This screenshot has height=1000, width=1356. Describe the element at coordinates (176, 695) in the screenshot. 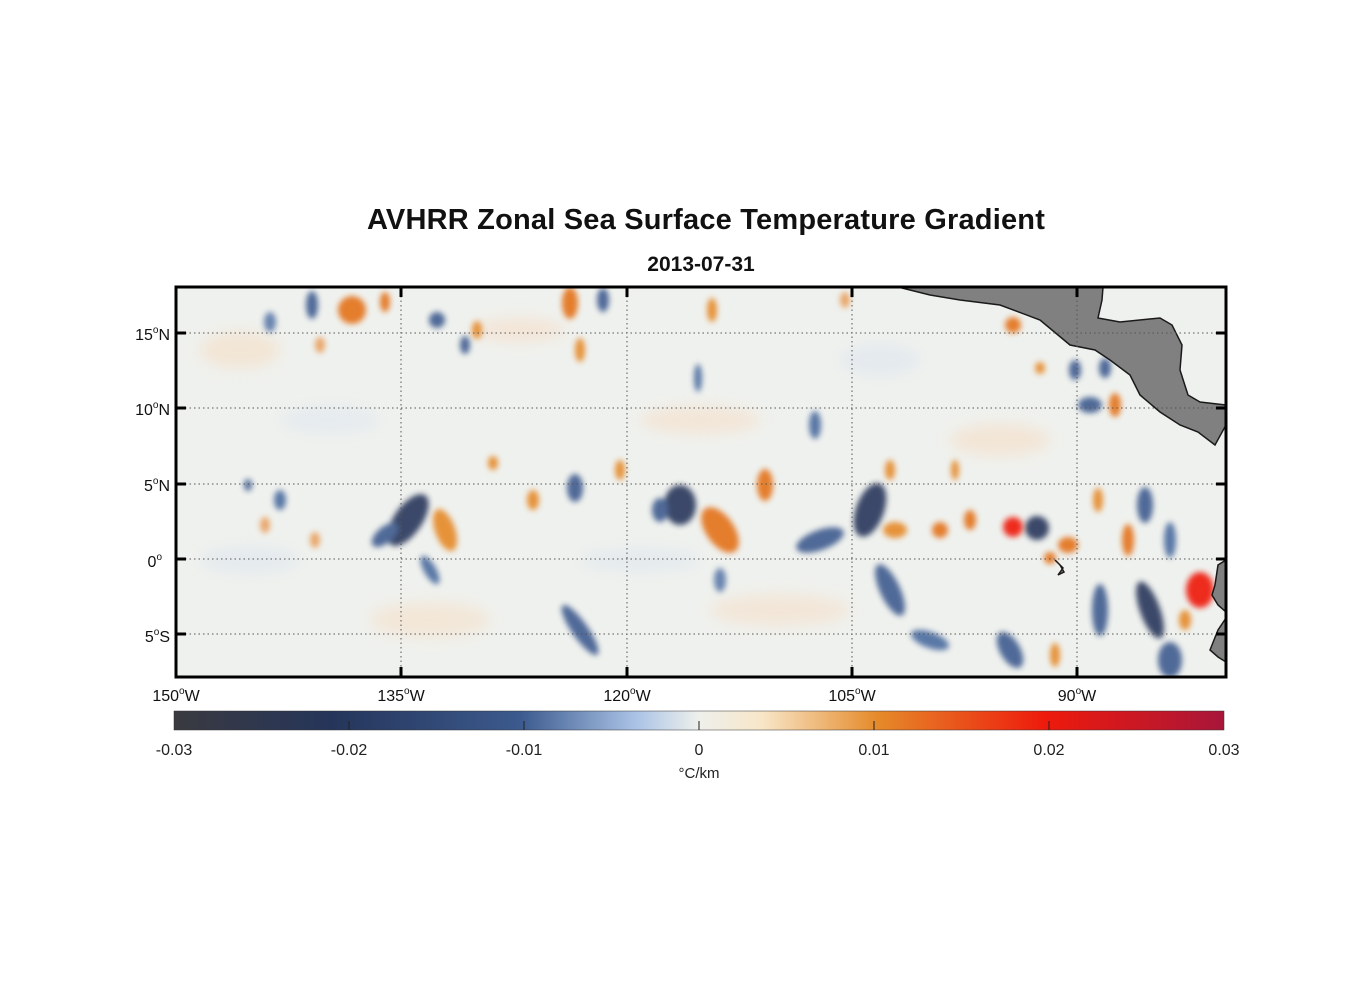

I see `lon-label: 150oW` at that location.